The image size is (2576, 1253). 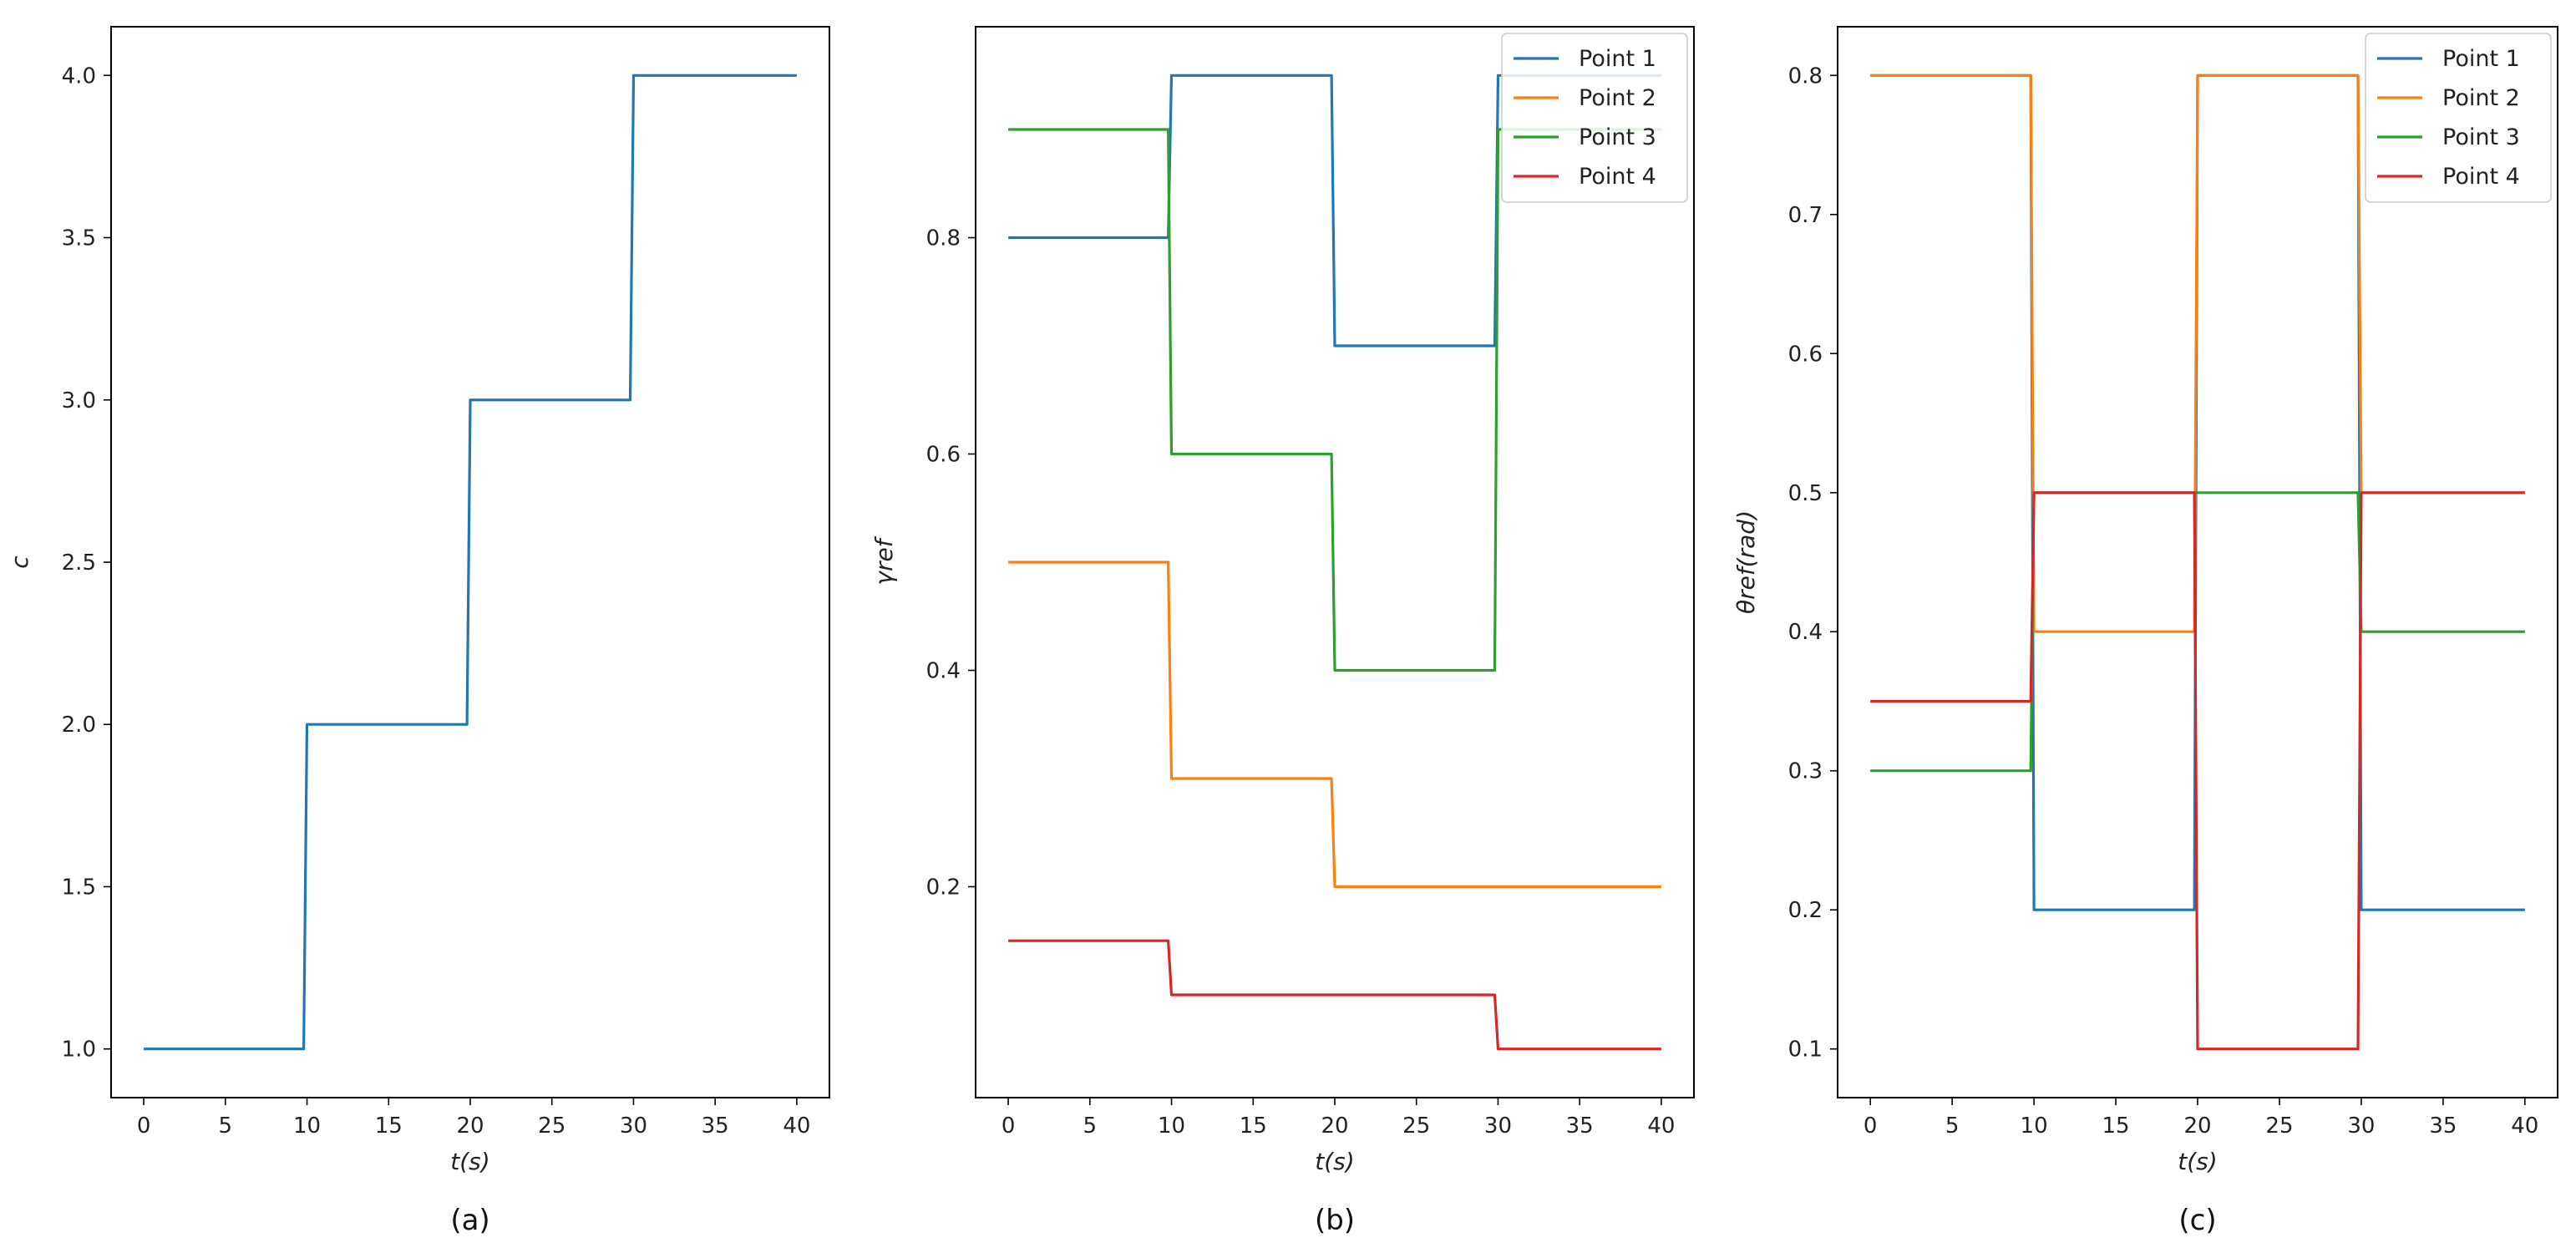 I want to click on legend-label-b-2: Point 2, so click(x=1617, y=98).